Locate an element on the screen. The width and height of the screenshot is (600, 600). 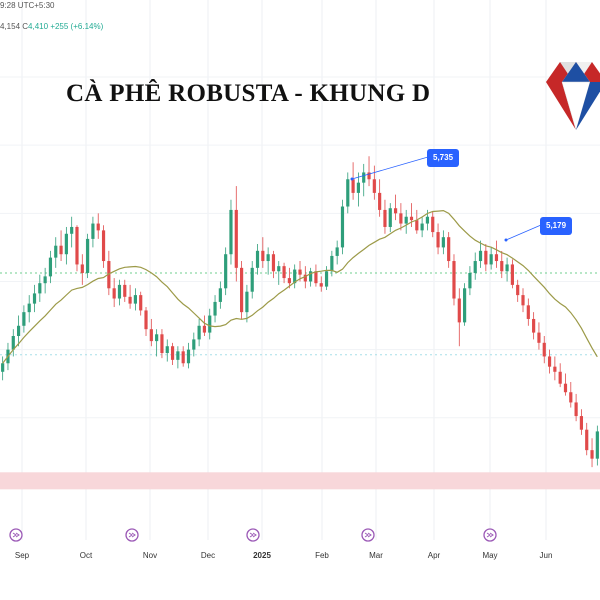
event-markers is located at coordinates (253, 535).